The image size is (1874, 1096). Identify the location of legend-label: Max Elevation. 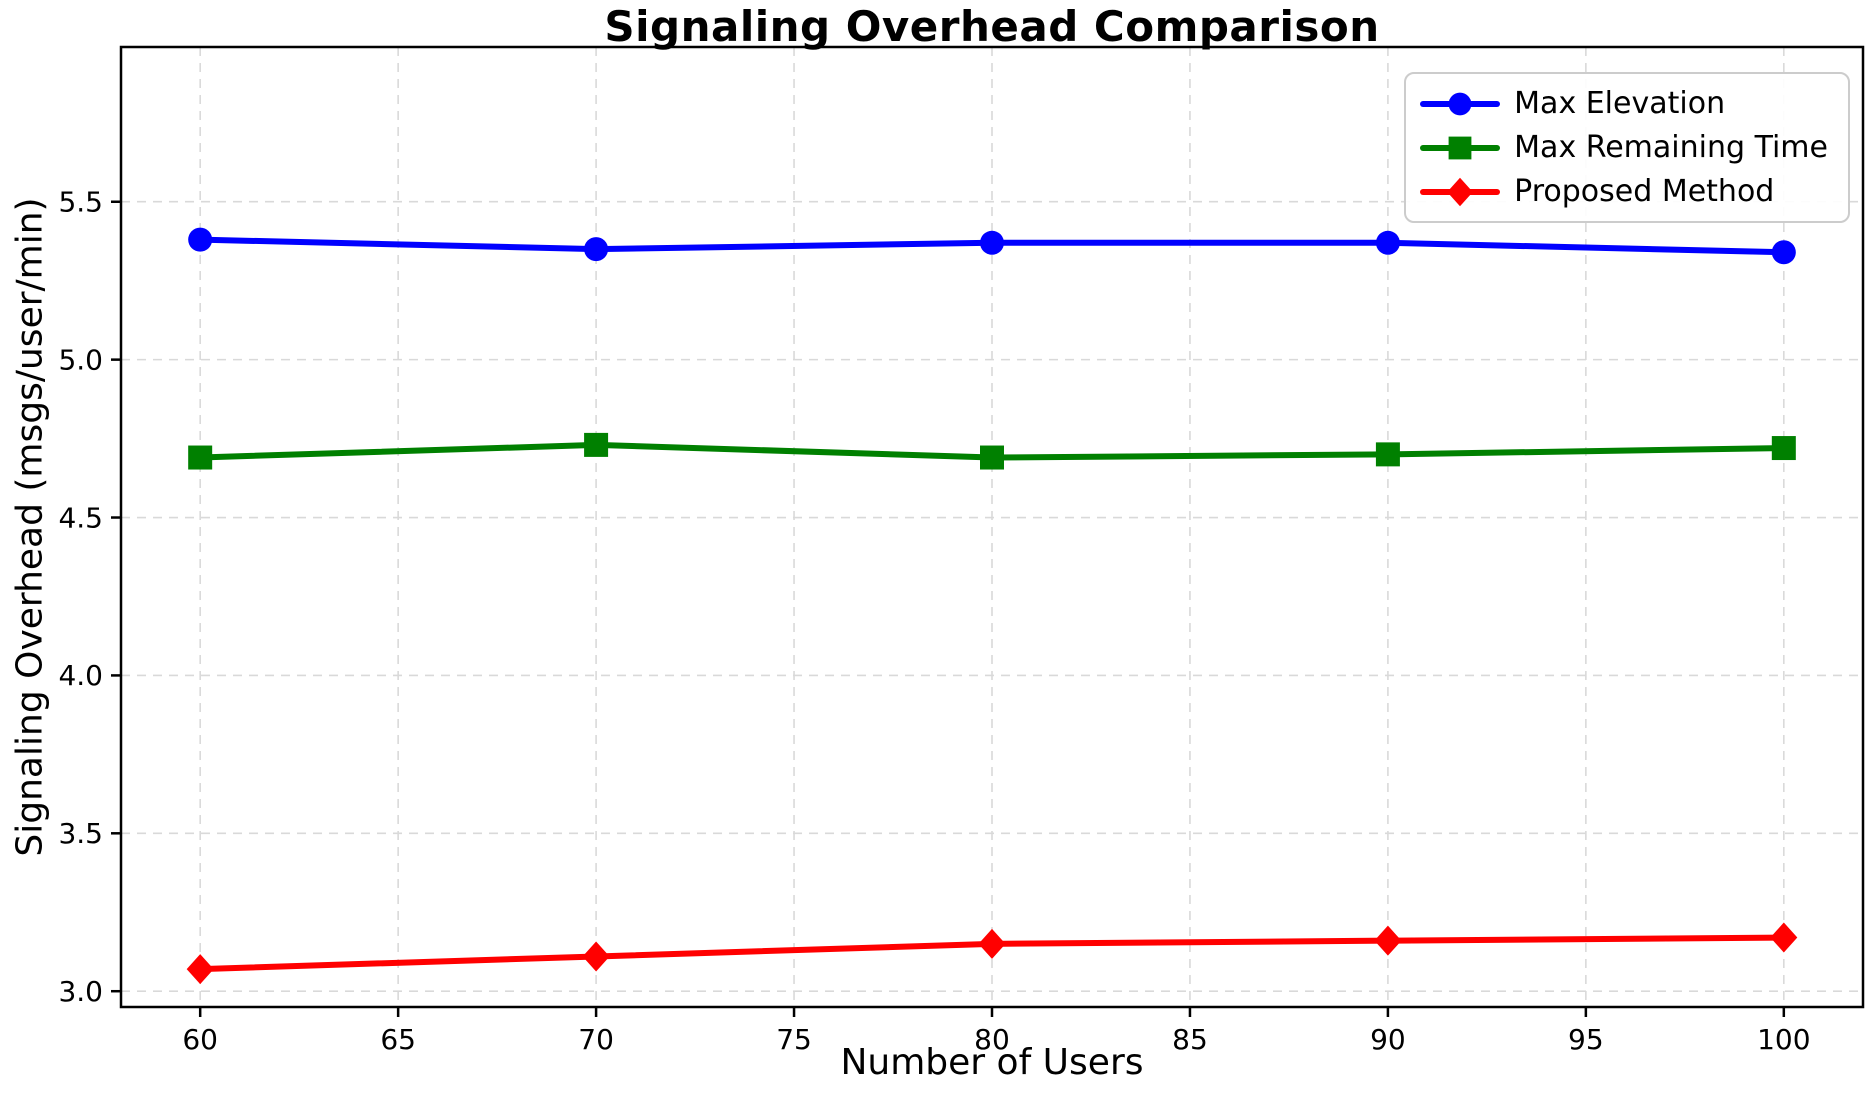
(1620, 103).